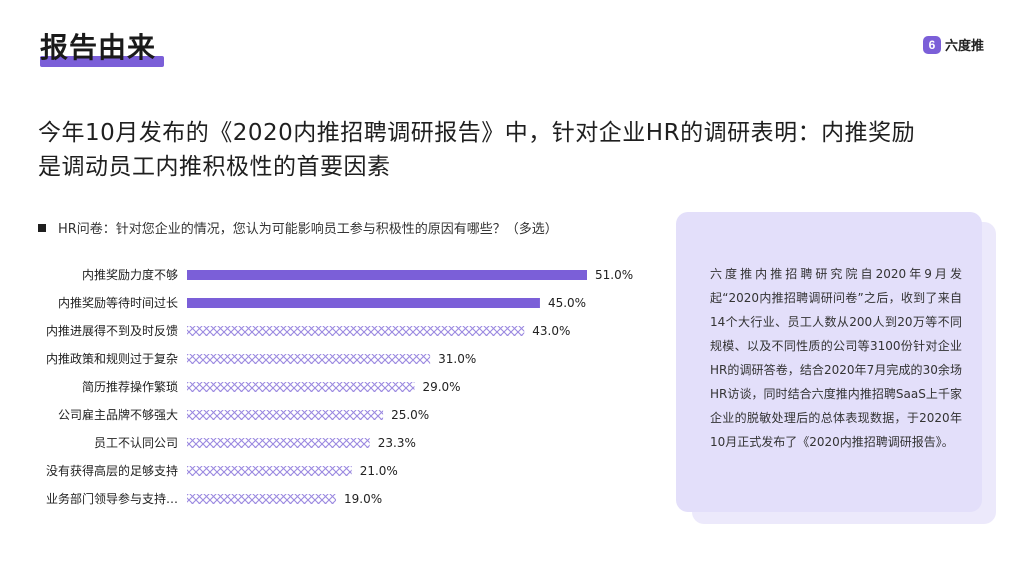 This screenshot has height=576, width=1024. Describe the element at coordinates (42, 227) in the screenshot. I see `bullet-square-icon` at that location.